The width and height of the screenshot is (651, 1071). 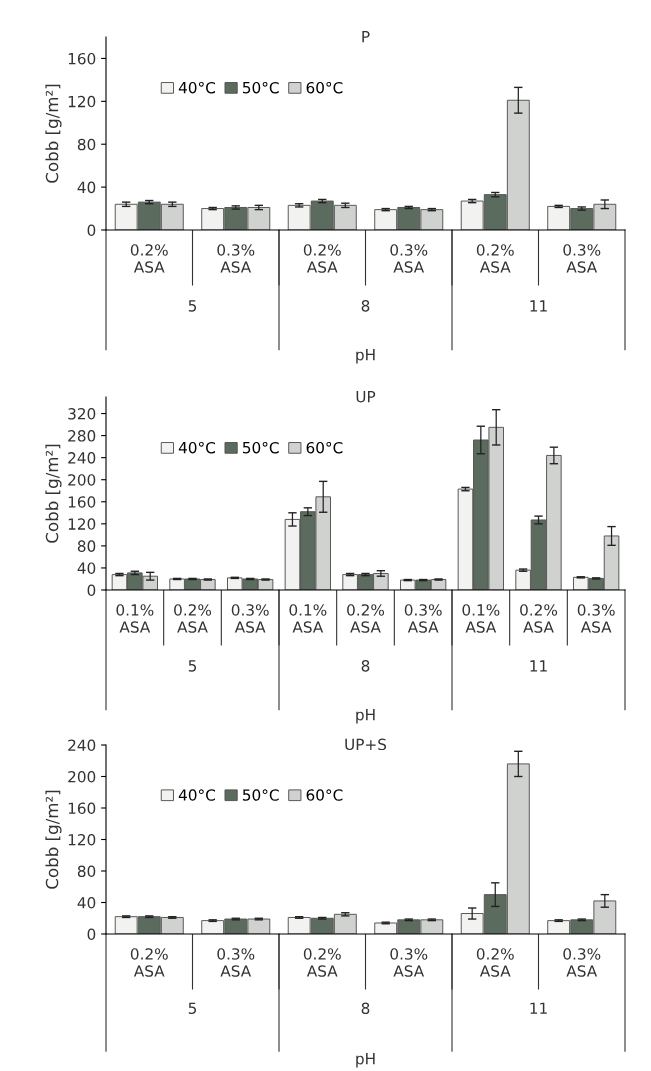 What do you see at coordinates (366, 37) in the screenshot?
I see `chart-title: P` at bounding box center [366, 37].